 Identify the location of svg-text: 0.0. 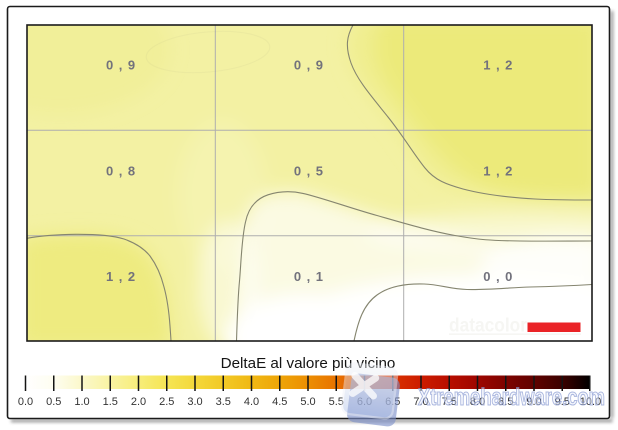
(25, 402).